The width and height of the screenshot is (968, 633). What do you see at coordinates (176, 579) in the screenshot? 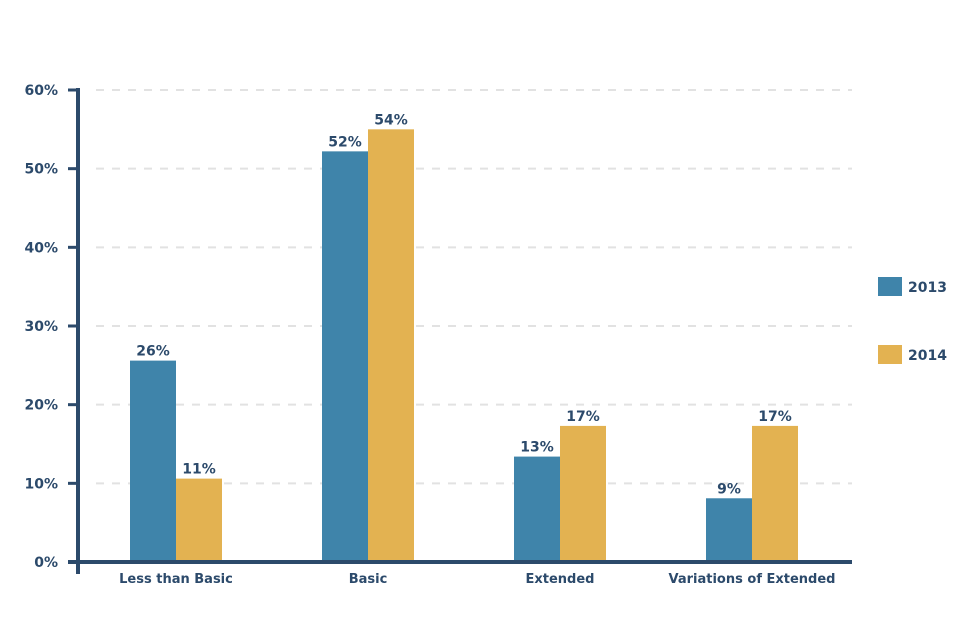
I see `x-category-label: Less than Basic` at bounding box center [176, 579].